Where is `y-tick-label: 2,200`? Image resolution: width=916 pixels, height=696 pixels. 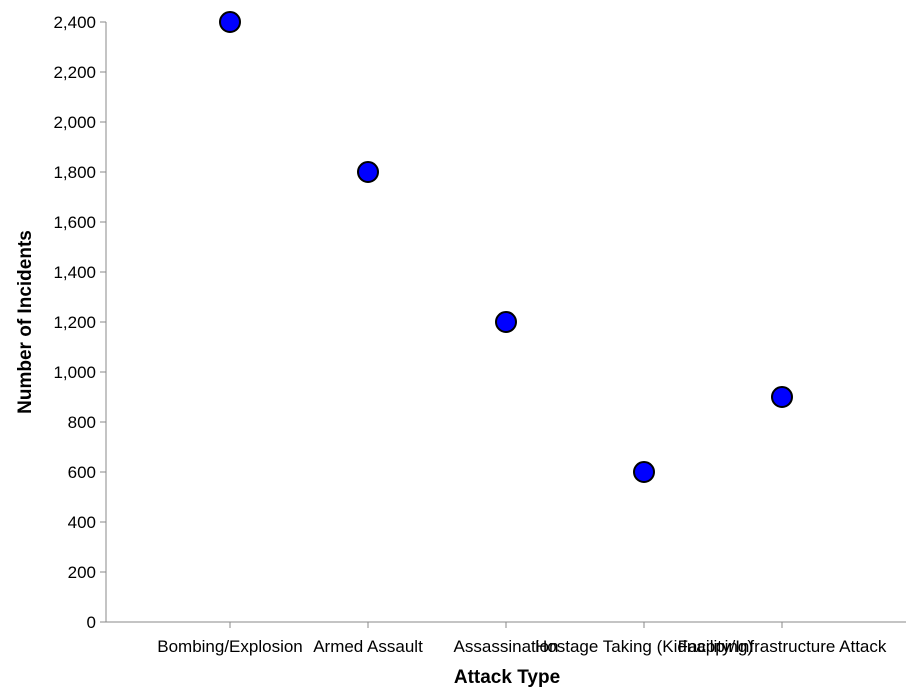
y-tick-label: 2,200 is located at coordinates (74, 72).